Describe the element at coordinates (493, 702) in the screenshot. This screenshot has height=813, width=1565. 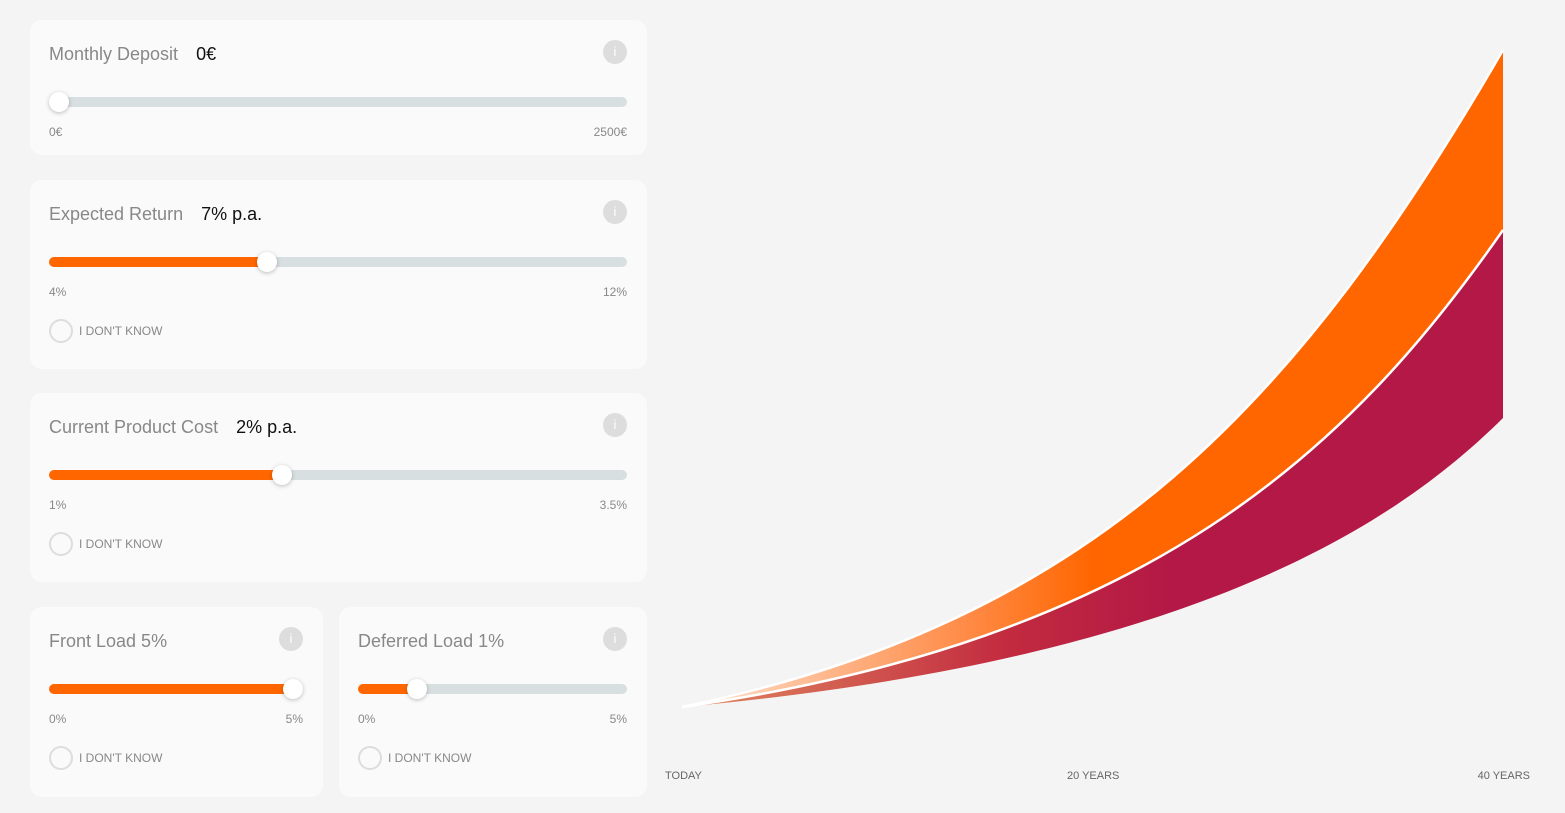
I see `deferred-load-panel: Deferred Load 1% i 0% 5% I DON'T KNOW` at that location.